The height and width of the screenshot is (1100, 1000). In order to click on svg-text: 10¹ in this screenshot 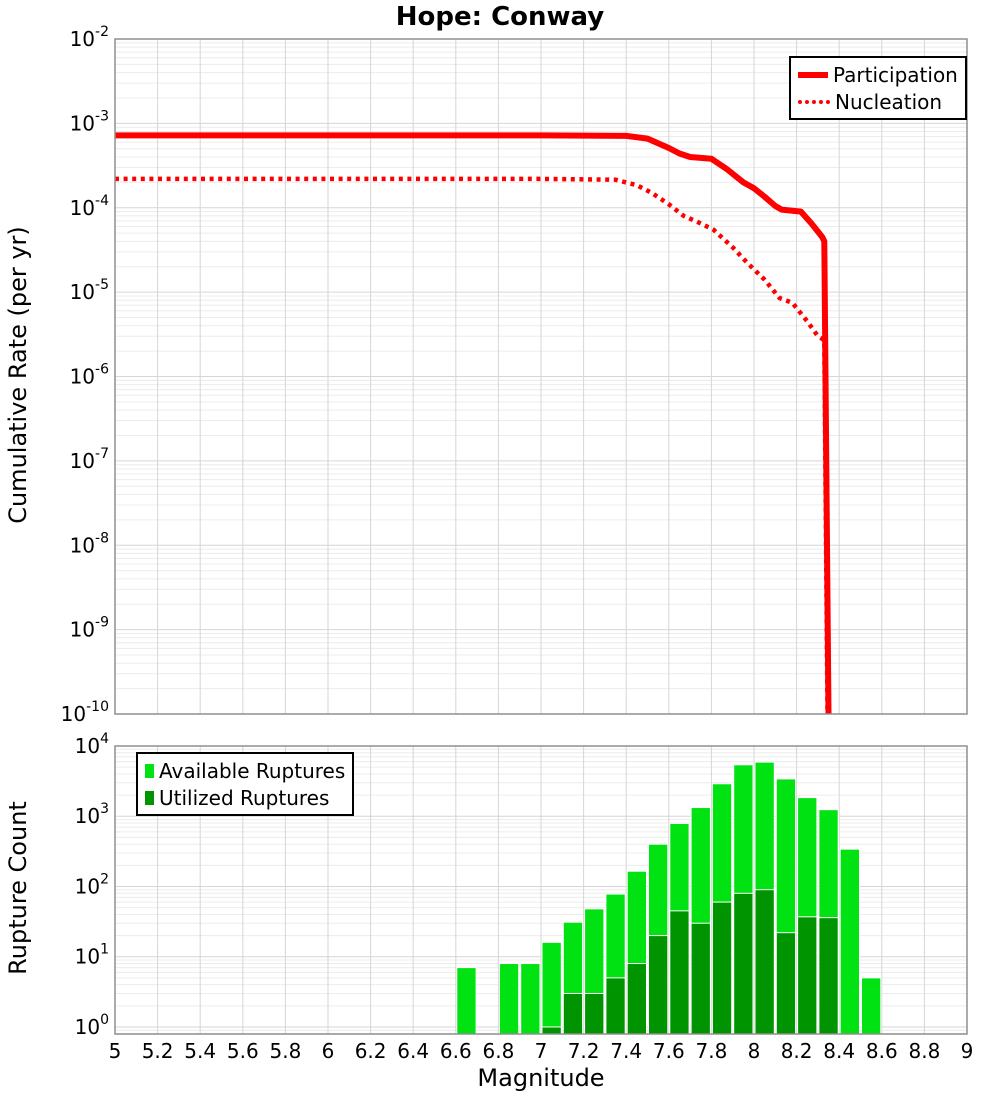, I will do `click(92, 955)`.